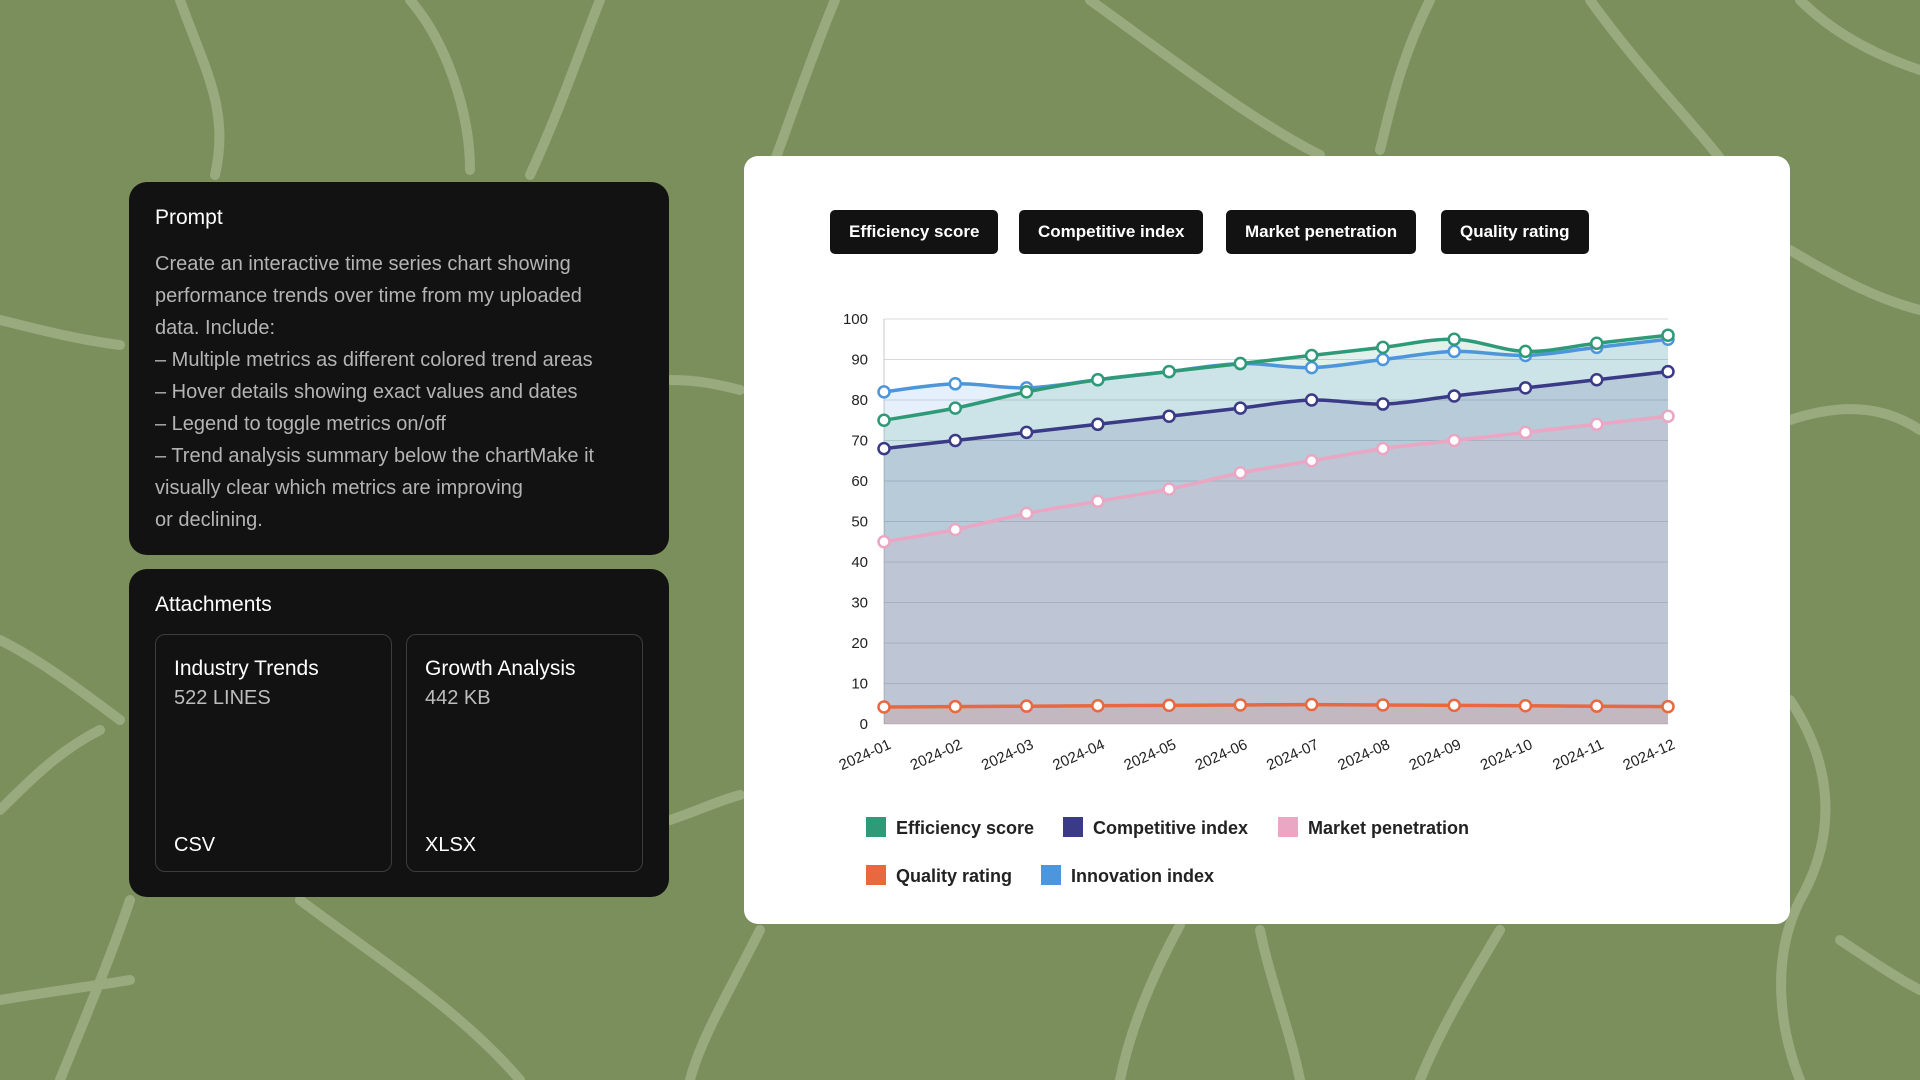 The width and height of the screenshot is (1920, 1080). I want to click on chip-efficiency-score: Efficiency score, so click(914, 232).